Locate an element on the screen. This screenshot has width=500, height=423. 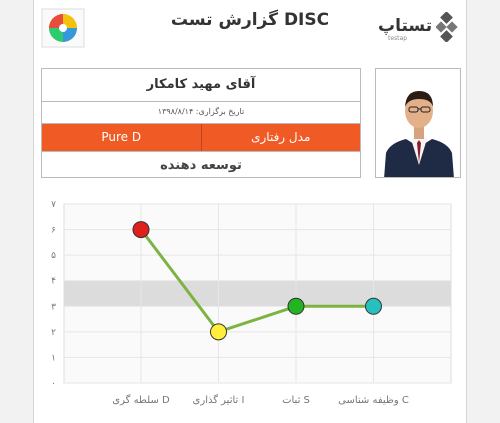
x-tick-label: تاثیر گذاری I is located at coordinates (219, 400).